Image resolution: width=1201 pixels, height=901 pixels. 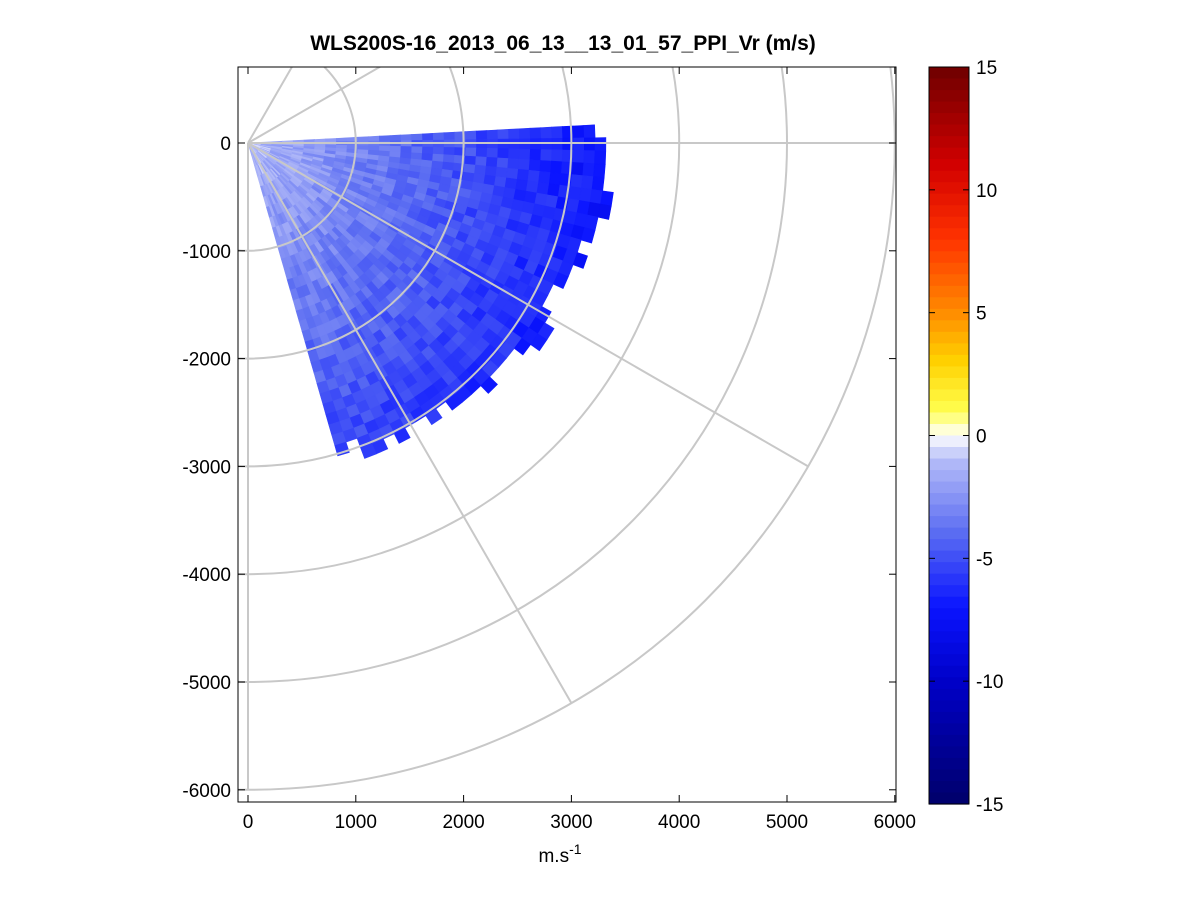 What do you see at coordinates (986, 191) in the screenshot?
I see `colorbar-tick-label: 10` at bounding box center [986, 191].